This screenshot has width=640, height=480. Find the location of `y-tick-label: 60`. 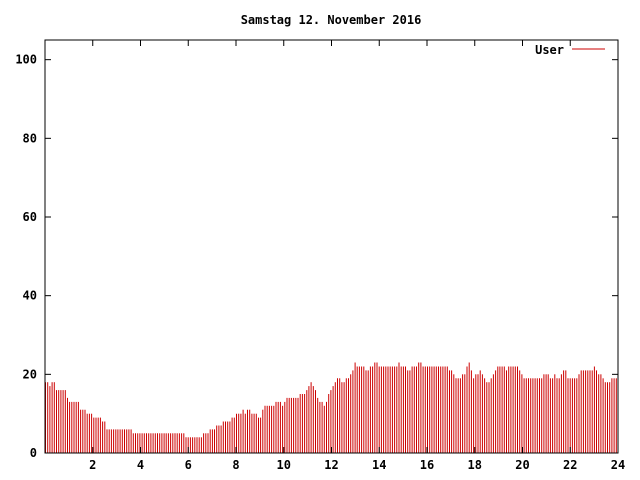

y-tick-label: 60 is located at coordinates (30, 217).